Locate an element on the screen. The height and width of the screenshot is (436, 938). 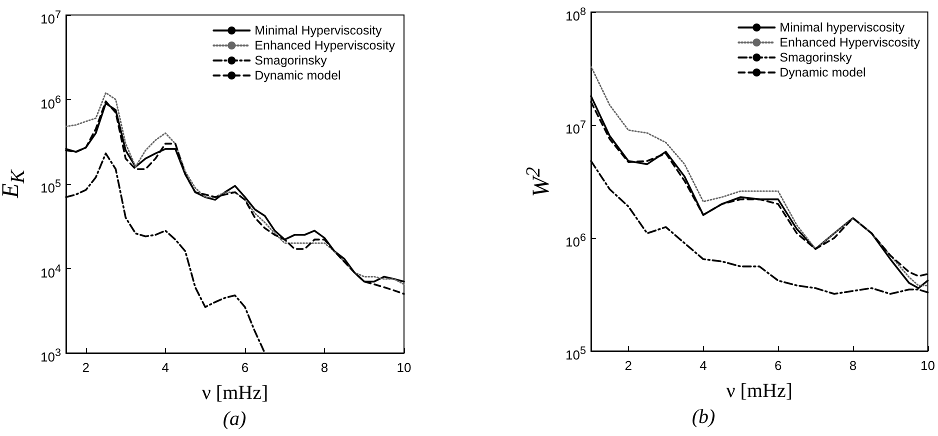
y-tick-label: 10$^{8}$ is located at coordinates (576, 15).